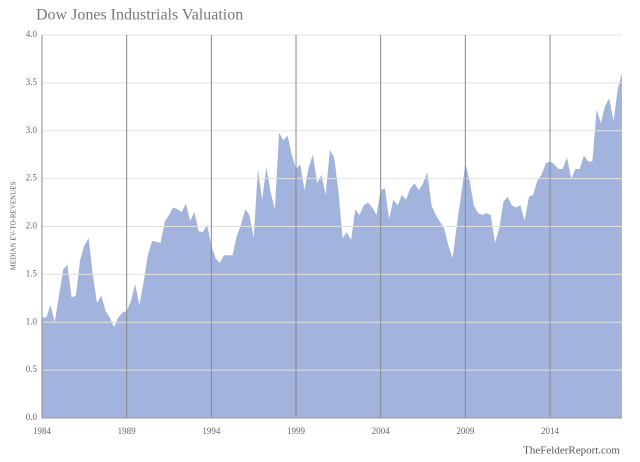  What do you see at coordinates (32, 273) in the screenshot?
I see `y-tick-label: 1.5` at bounding box center [32, 273].